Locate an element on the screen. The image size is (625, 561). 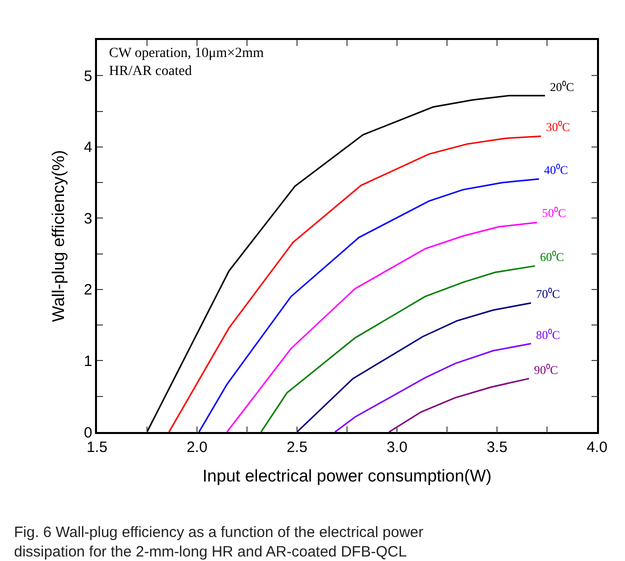
x-tick-label: 3.0 is located at coordinates (397, 447).